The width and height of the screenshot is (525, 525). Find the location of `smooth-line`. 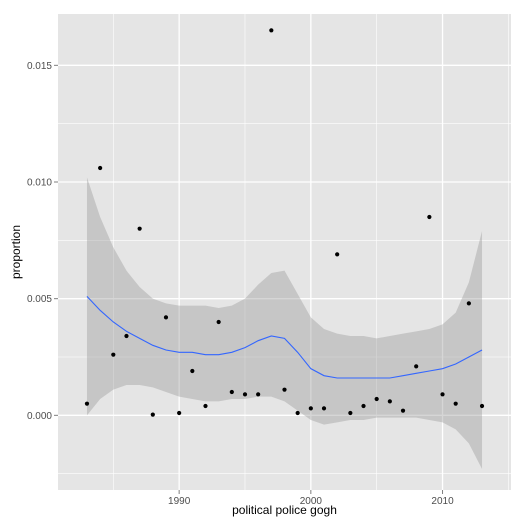

smooth-line is located at coordinates (284, 337).